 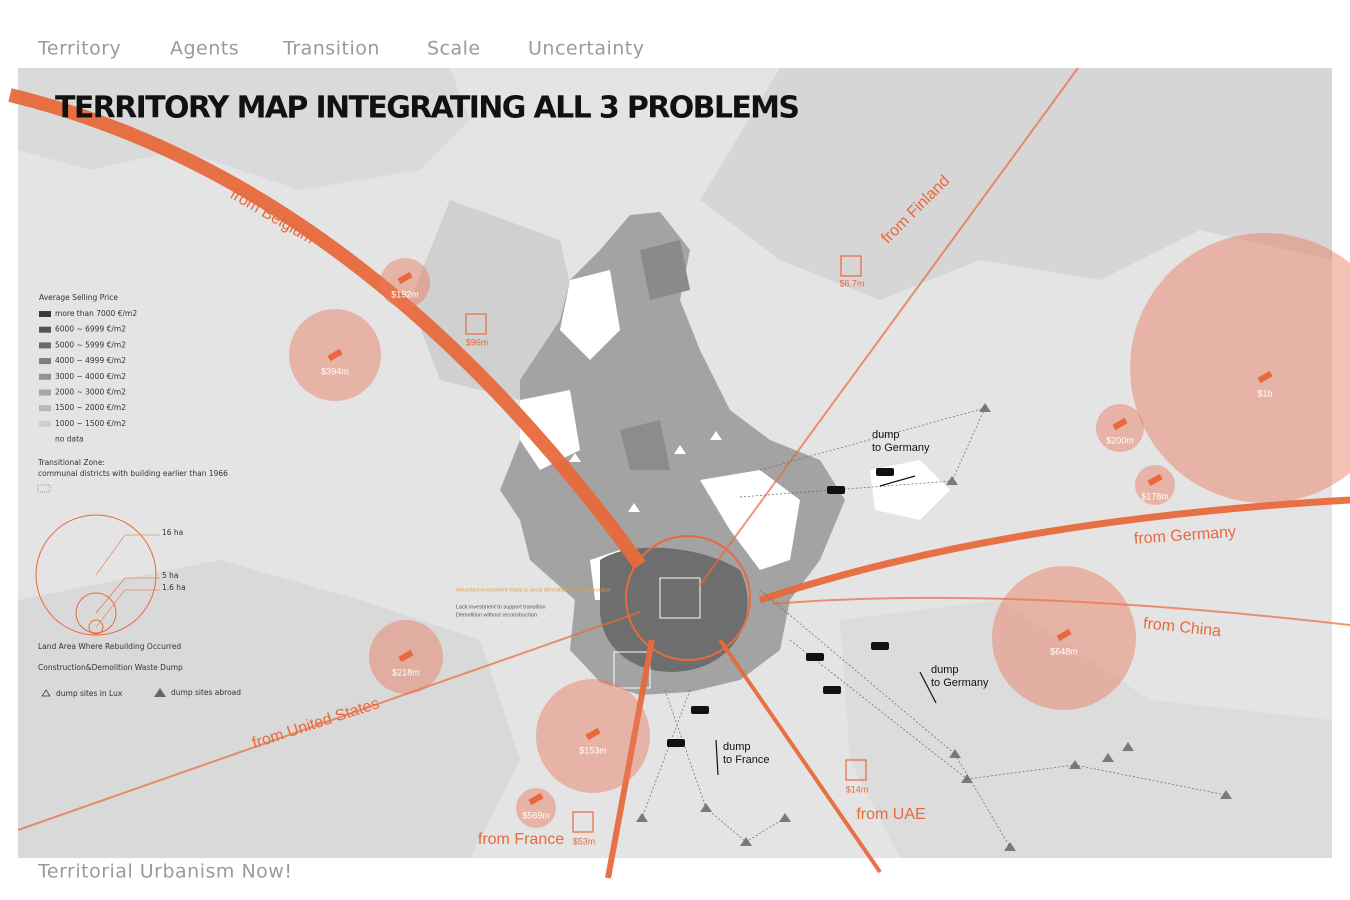 I want to click on flow-label: from UAE, so click(x=890, y=814).